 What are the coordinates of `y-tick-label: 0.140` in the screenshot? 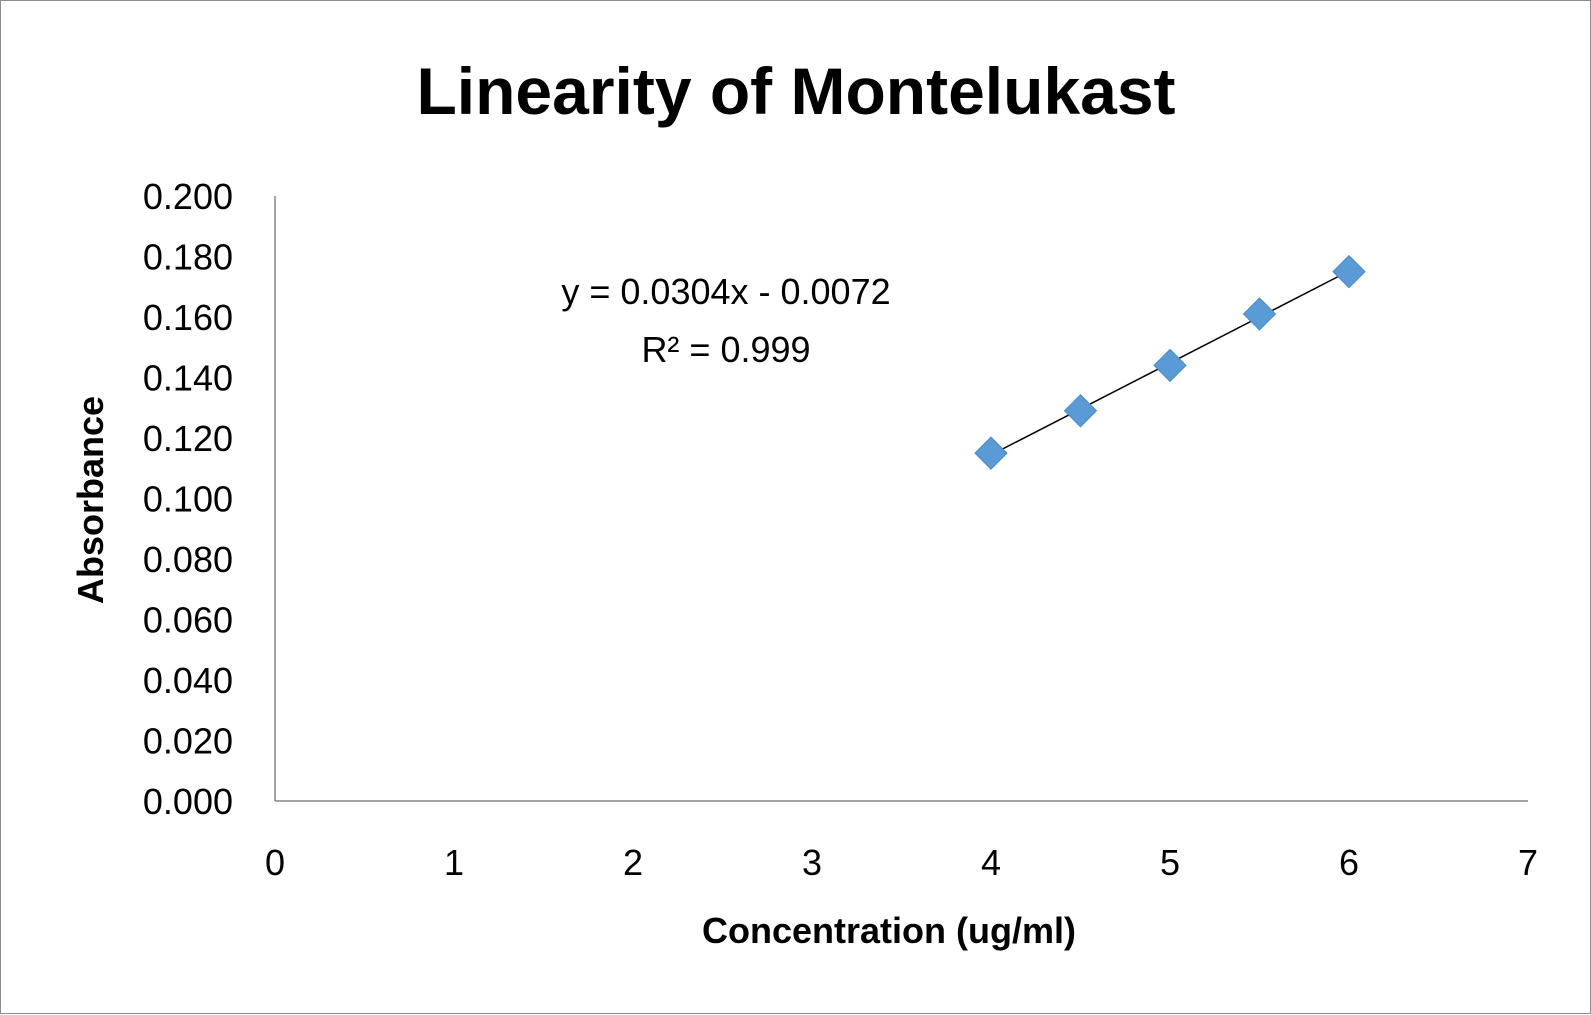 It's located at (188, 378).